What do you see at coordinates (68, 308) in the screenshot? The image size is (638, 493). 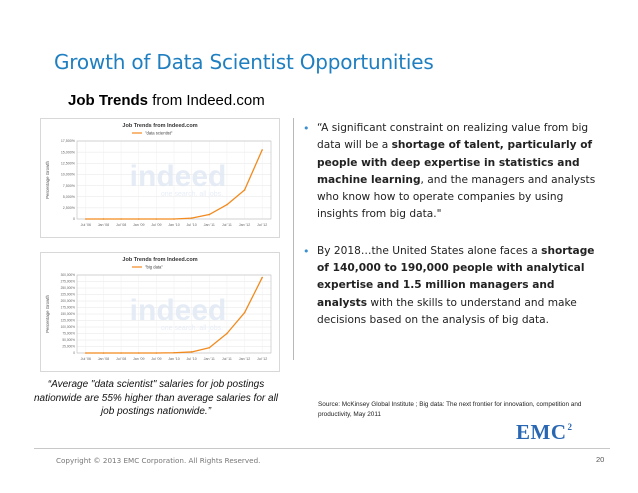 I see `y-tick-label: 175,000%` at bounding box center [68, 308].